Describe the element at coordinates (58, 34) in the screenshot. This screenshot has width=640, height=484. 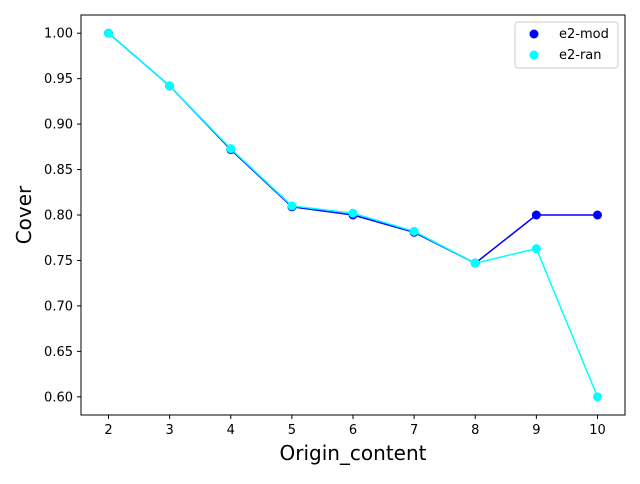
I see `y-tick-label: 1.00` at that location.